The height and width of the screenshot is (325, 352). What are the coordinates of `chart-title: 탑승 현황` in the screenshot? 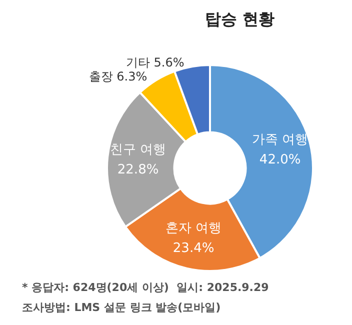 It's located at (240, 19).